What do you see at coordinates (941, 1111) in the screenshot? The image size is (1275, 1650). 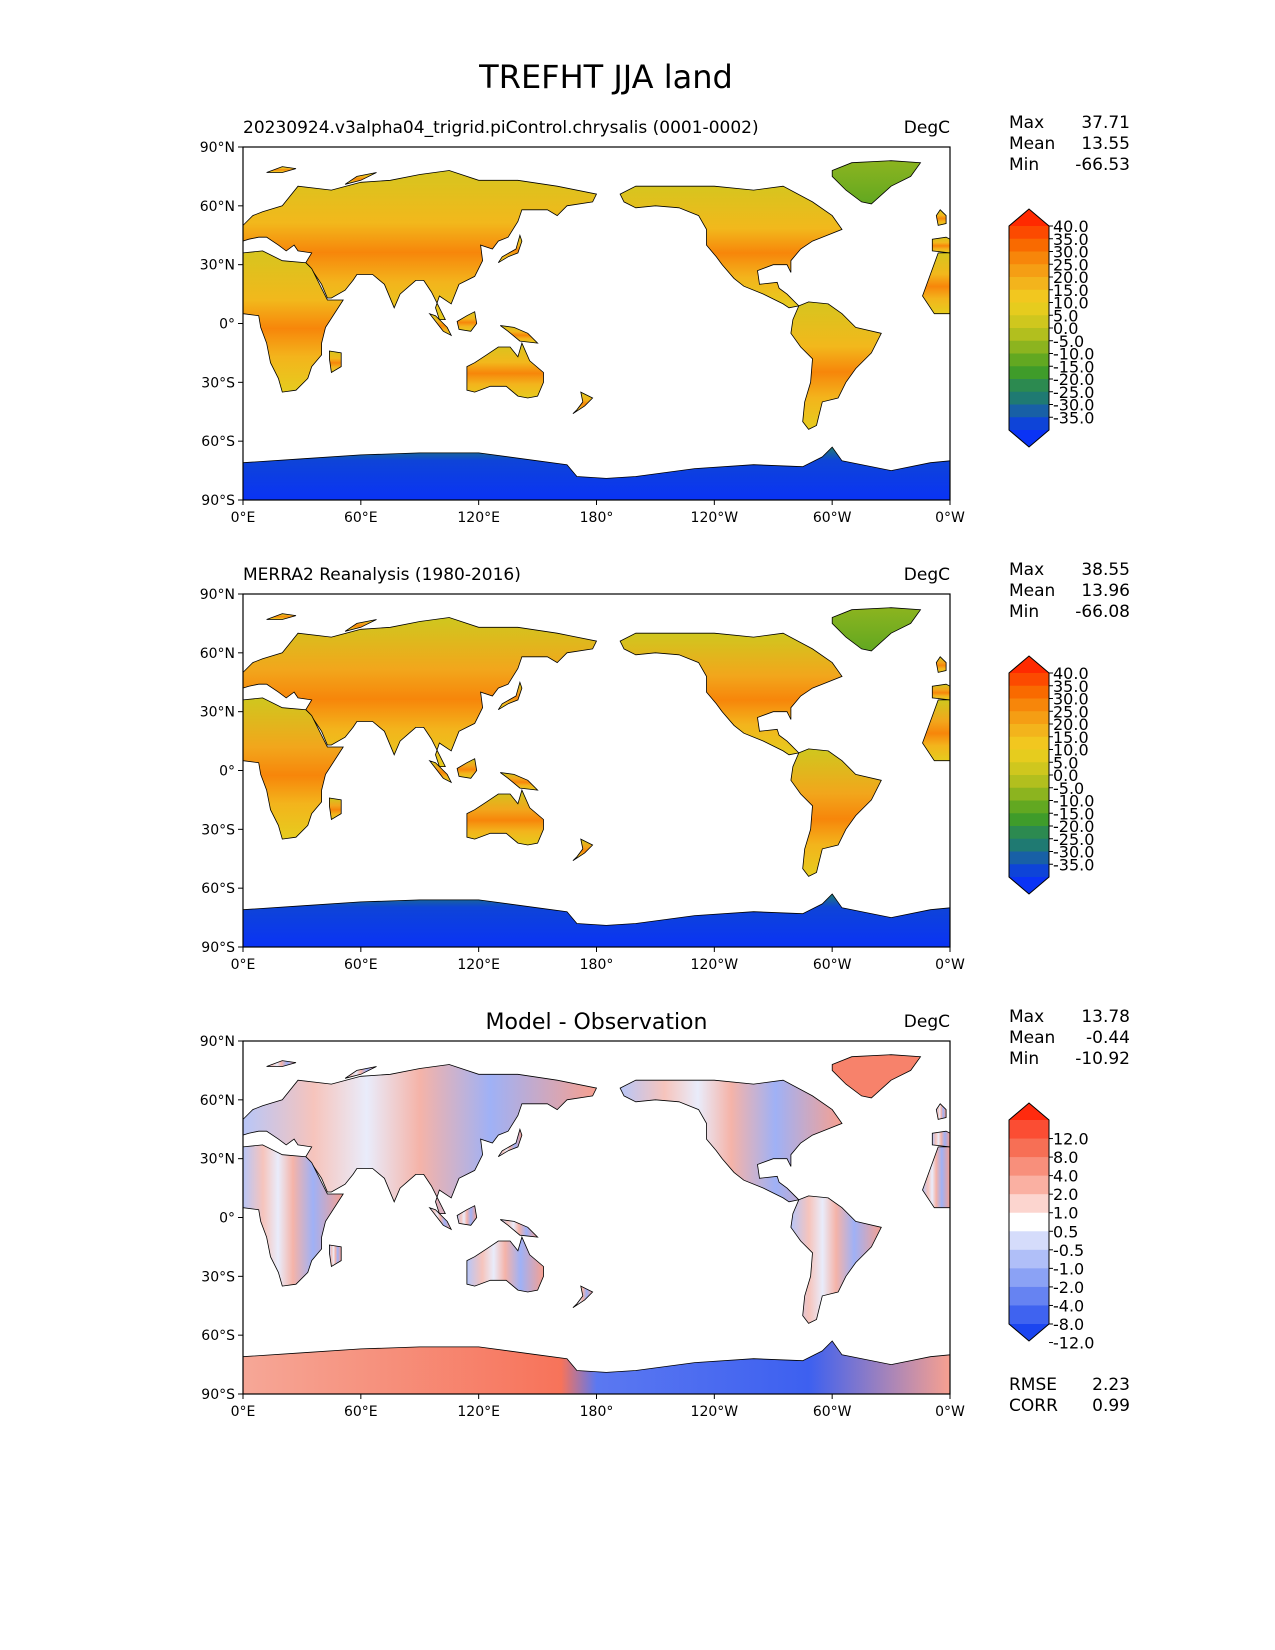 I see `land-uk` at bounding box center [941, 1111].